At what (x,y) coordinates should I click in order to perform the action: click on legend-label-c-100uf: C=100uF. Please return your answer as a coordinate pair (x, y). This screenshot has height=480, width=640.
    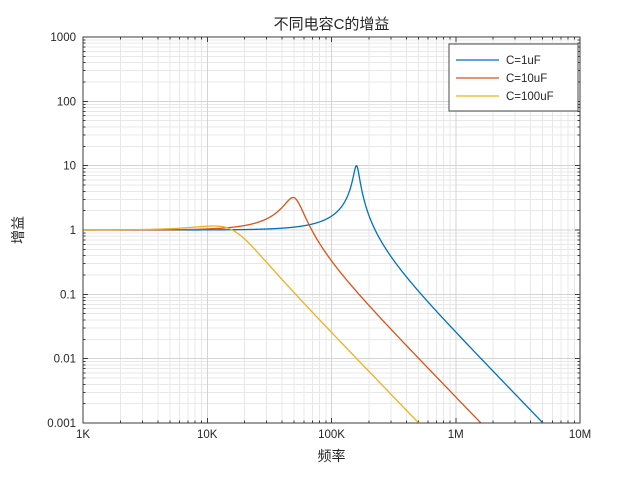
    Looking at the image, I should click on (530, 97).